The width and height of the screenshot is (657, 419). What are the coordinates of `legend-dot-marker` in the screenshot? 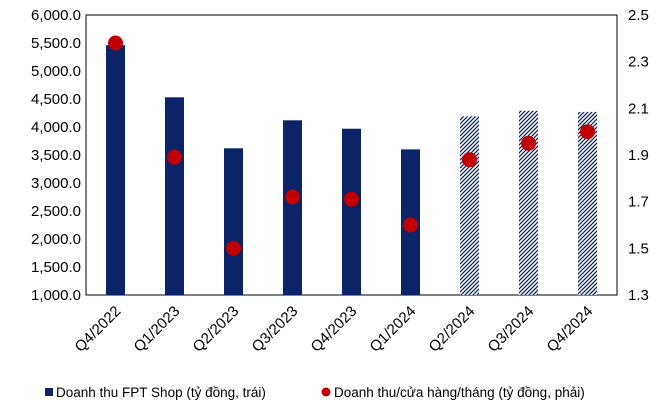 It's located at (326, 392).